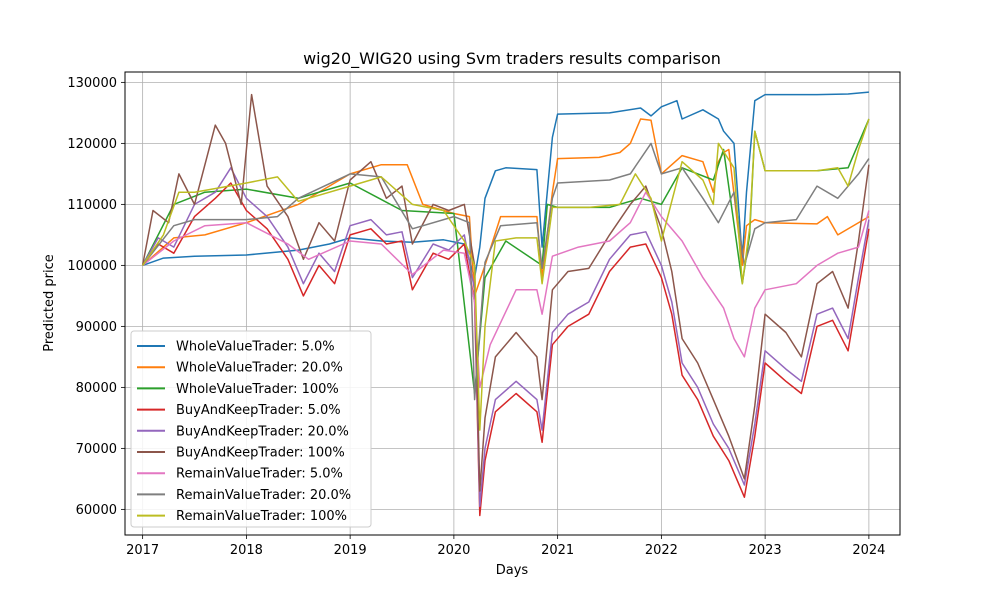 This screenshot has width=1000, height=604. What do you see at coordinates (258, 410) in the screenshot?
I see `legend-entry-label: BuyAndKeepTrader: 5.0%` at bounding box center [258, 410].